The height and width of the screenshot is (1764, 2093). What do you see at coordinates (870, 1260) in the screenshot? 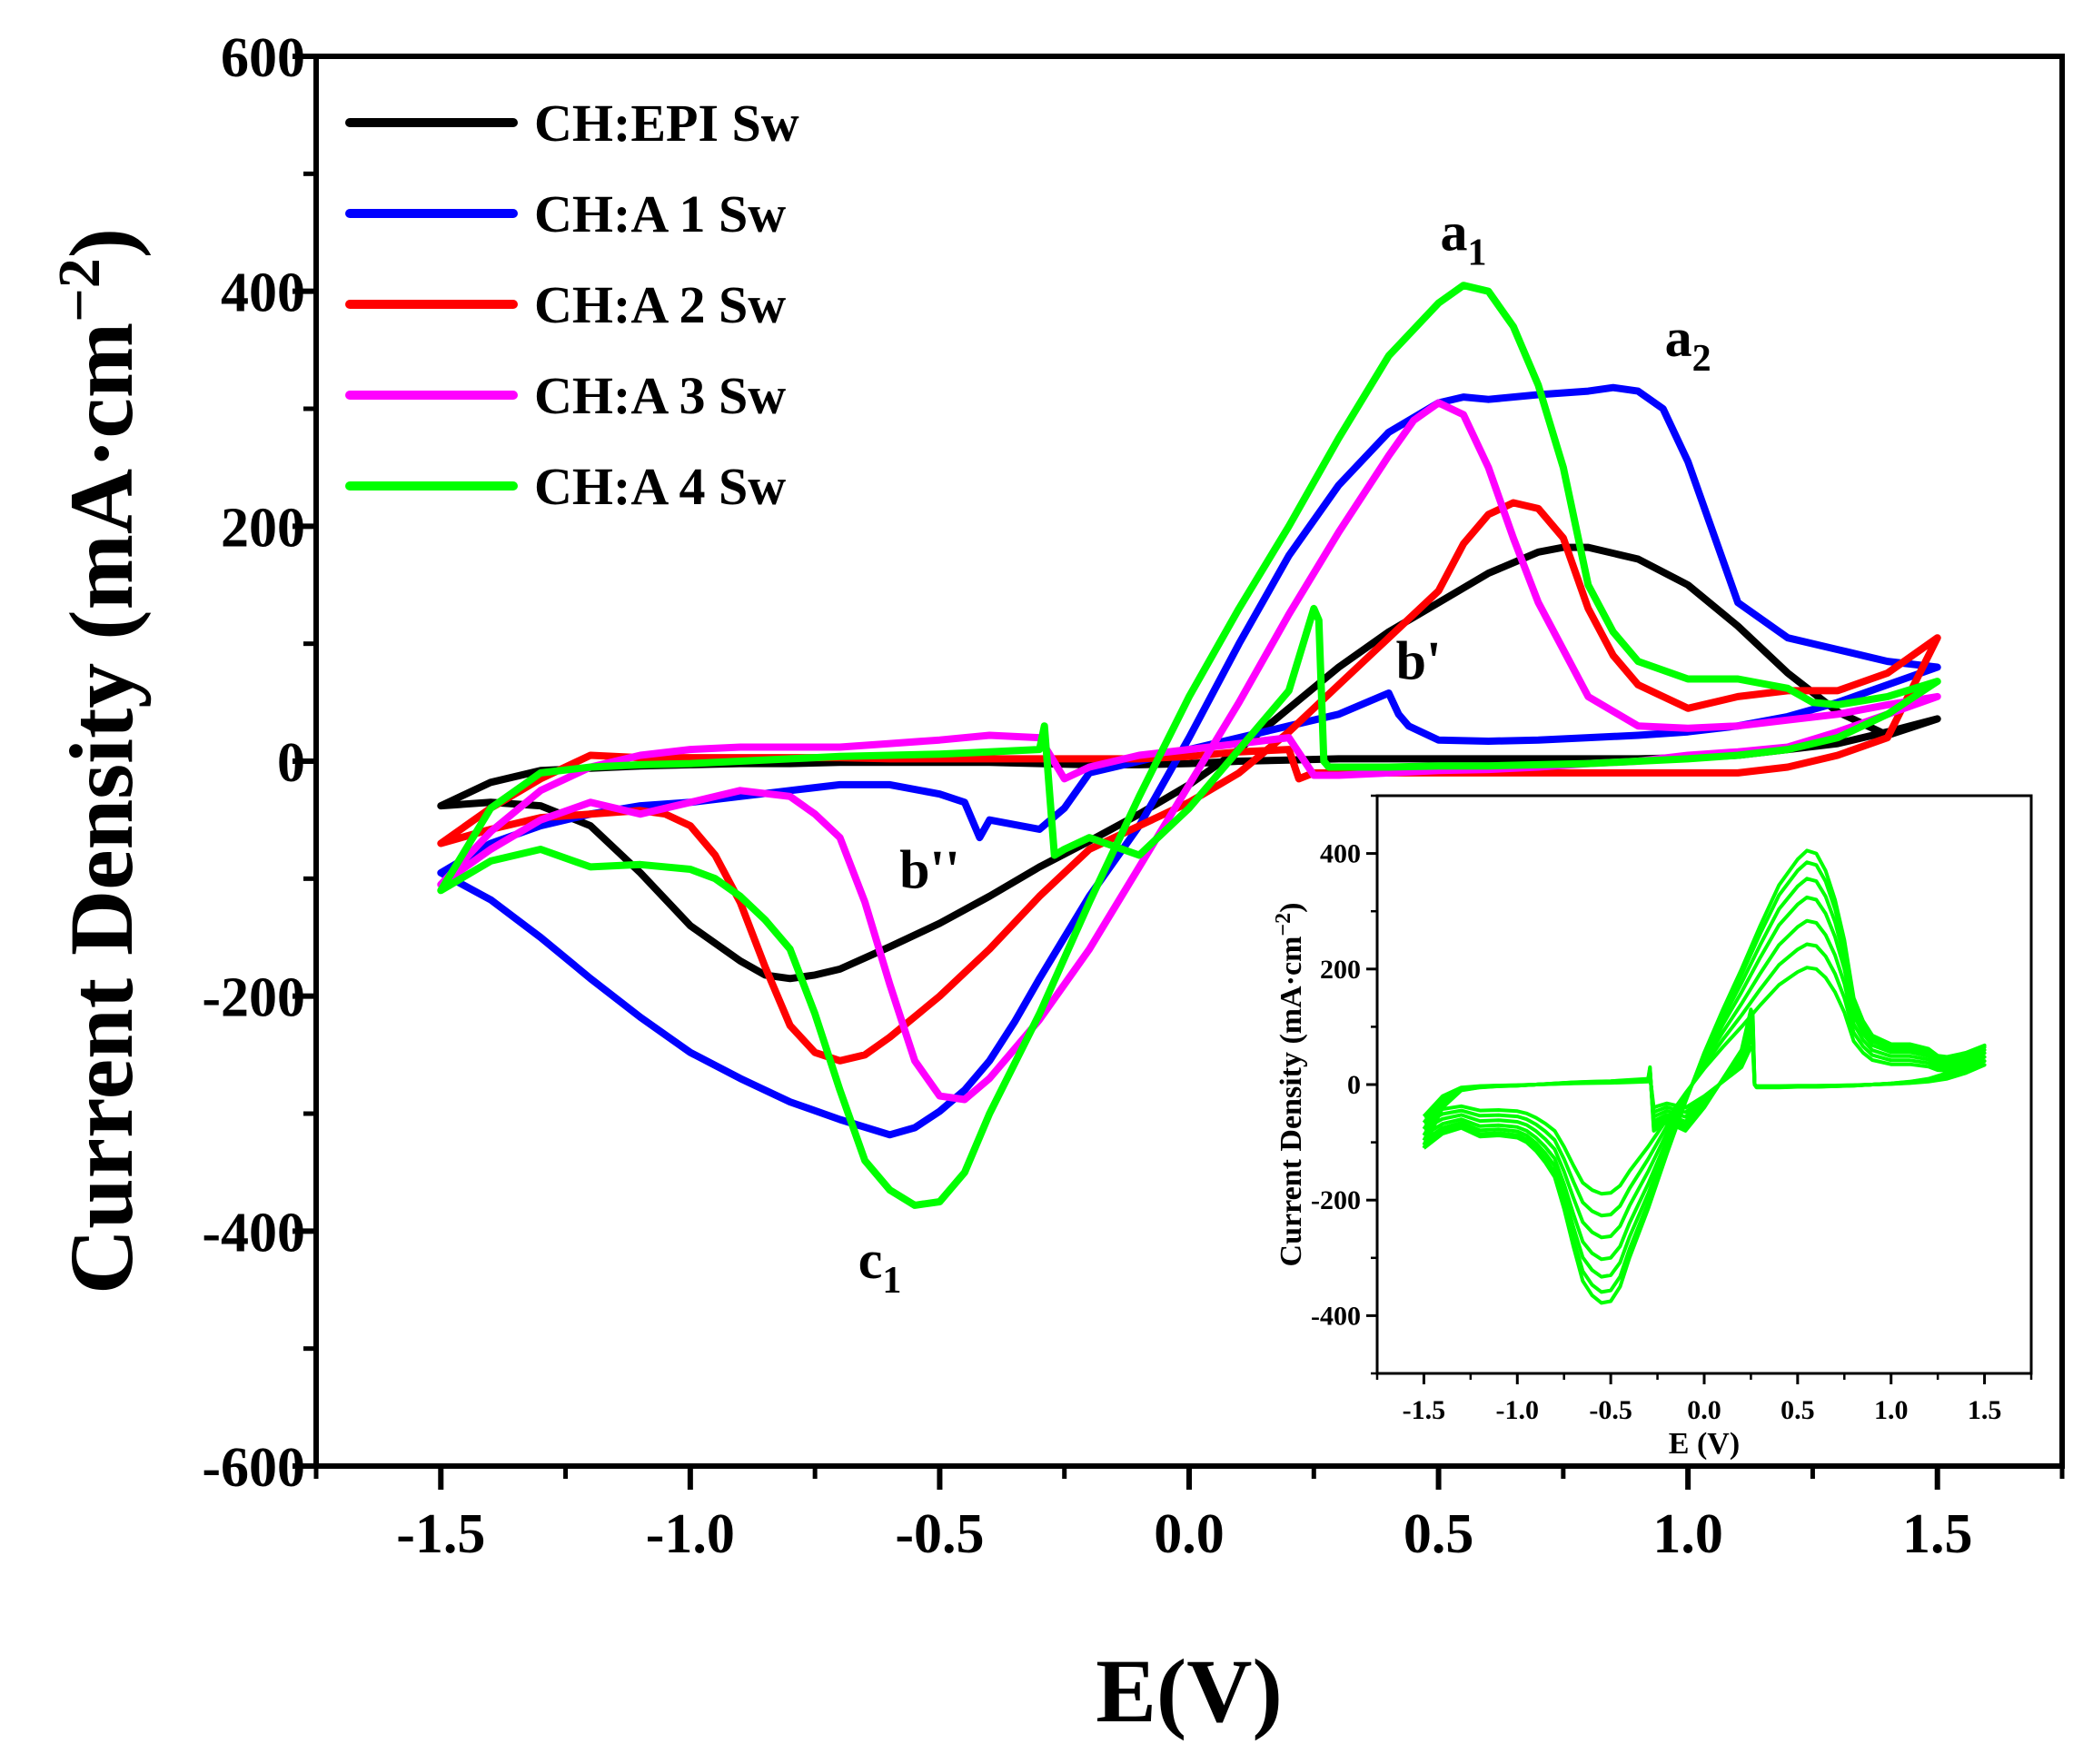
I see `annotation-base: c` at bounding box center [870, 1260].